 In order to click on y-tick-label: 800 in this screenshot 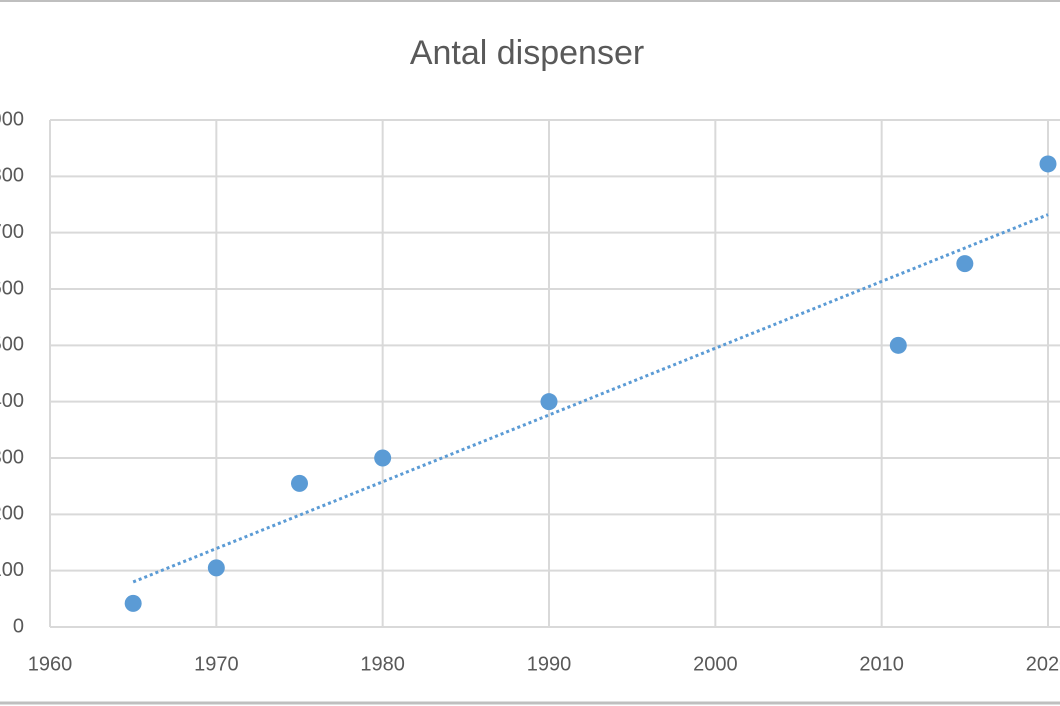, I will do `click(12, 176)`.